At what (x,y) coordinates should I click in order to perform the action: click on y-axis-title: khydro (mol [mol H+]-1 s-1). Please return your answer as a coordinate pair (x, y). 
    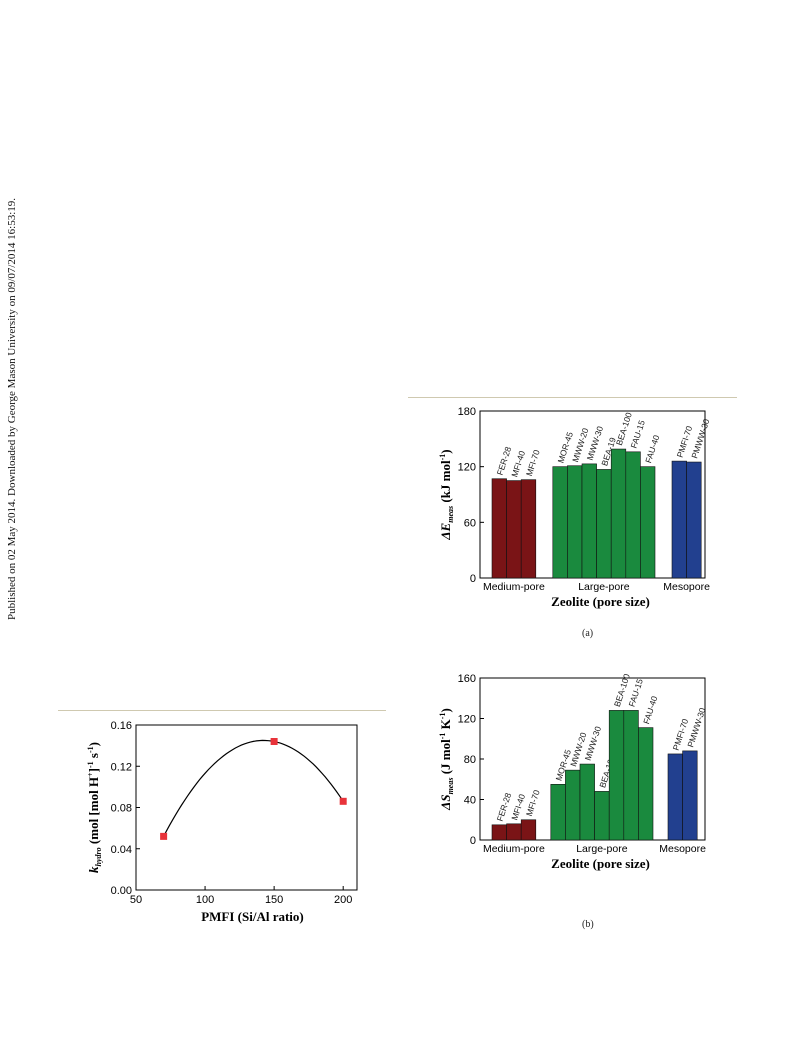
    Looking at the image, I should click on (94, 807).